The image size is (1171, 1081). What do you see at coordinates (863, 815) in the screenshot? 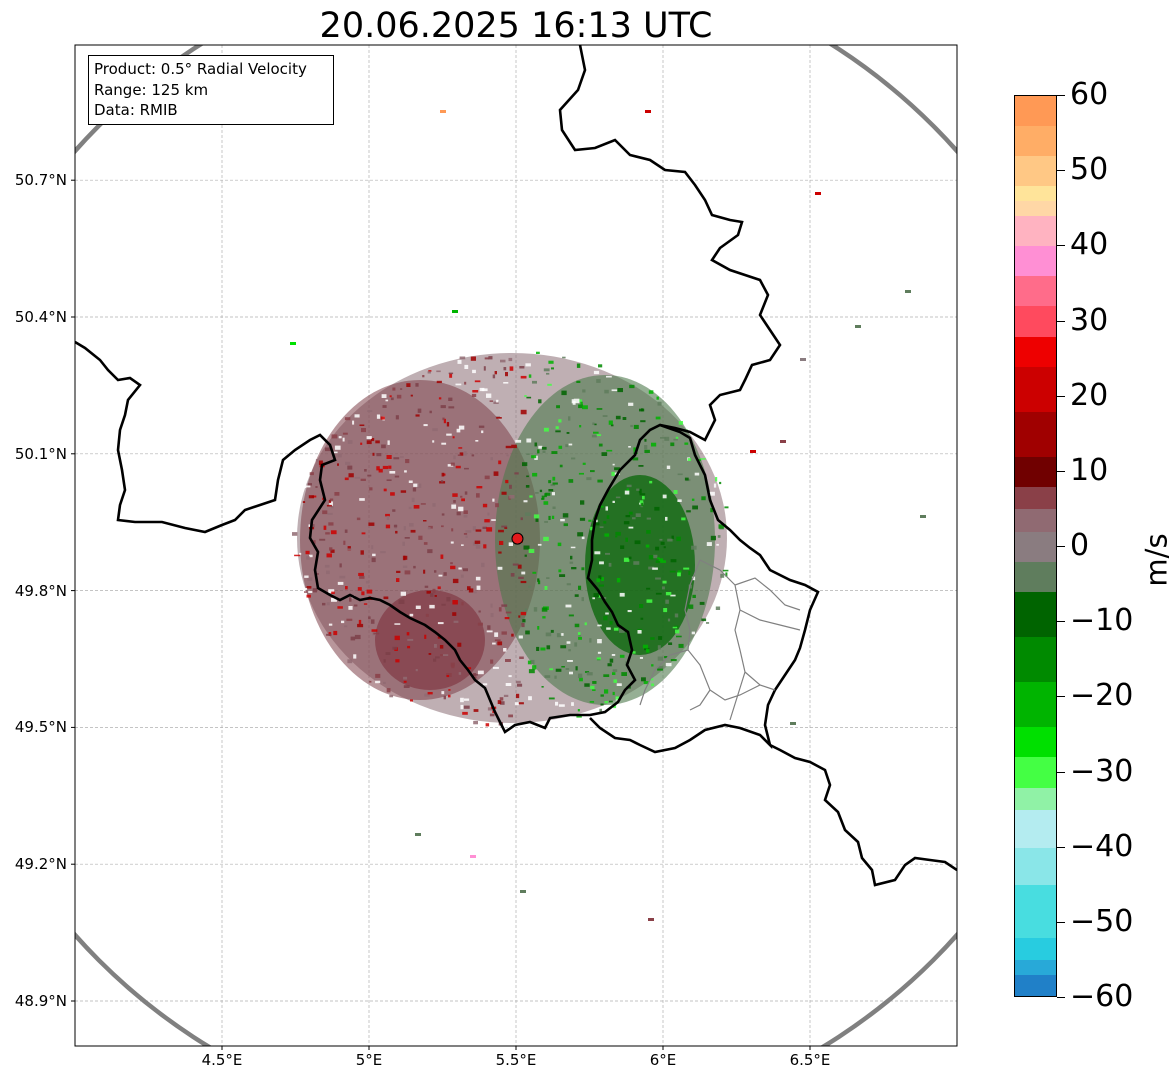
I see `country-border-southeast` at bounding box center [863, 815].